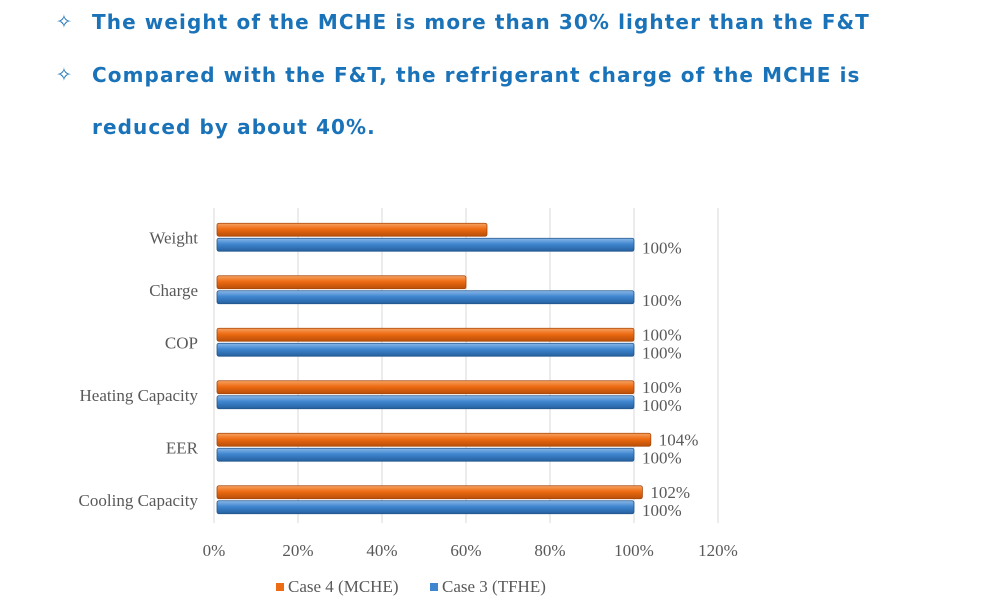  I want to click on legend-label: Case 3 (TFHE), so click(494, 586).